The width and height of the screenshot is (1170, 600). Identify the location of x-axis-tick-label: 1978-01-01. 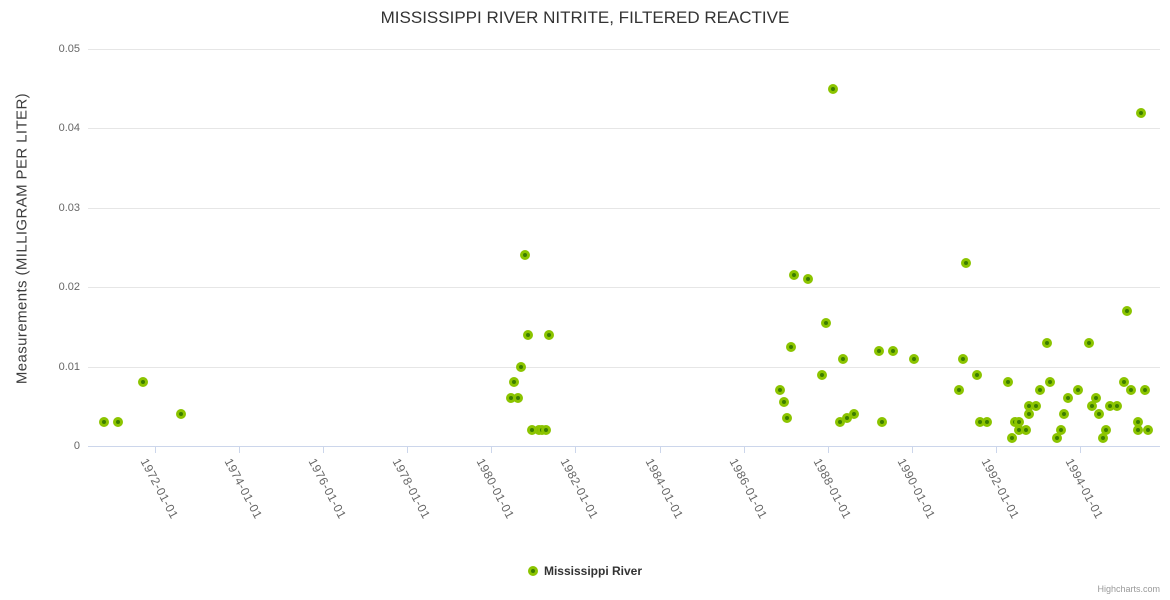
(411, 489).